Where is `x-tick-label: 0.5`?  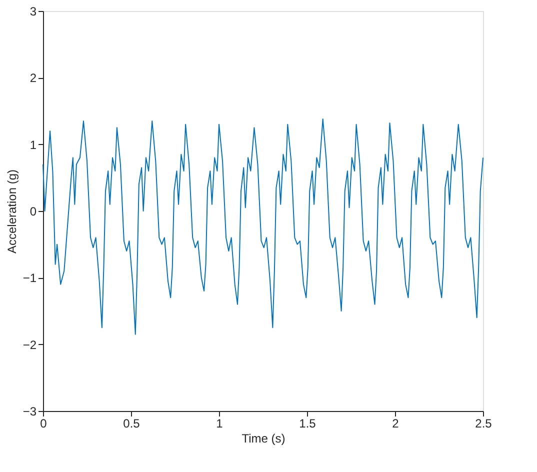 x-tick-label: 0.5 is located at coordinates (131, 423).